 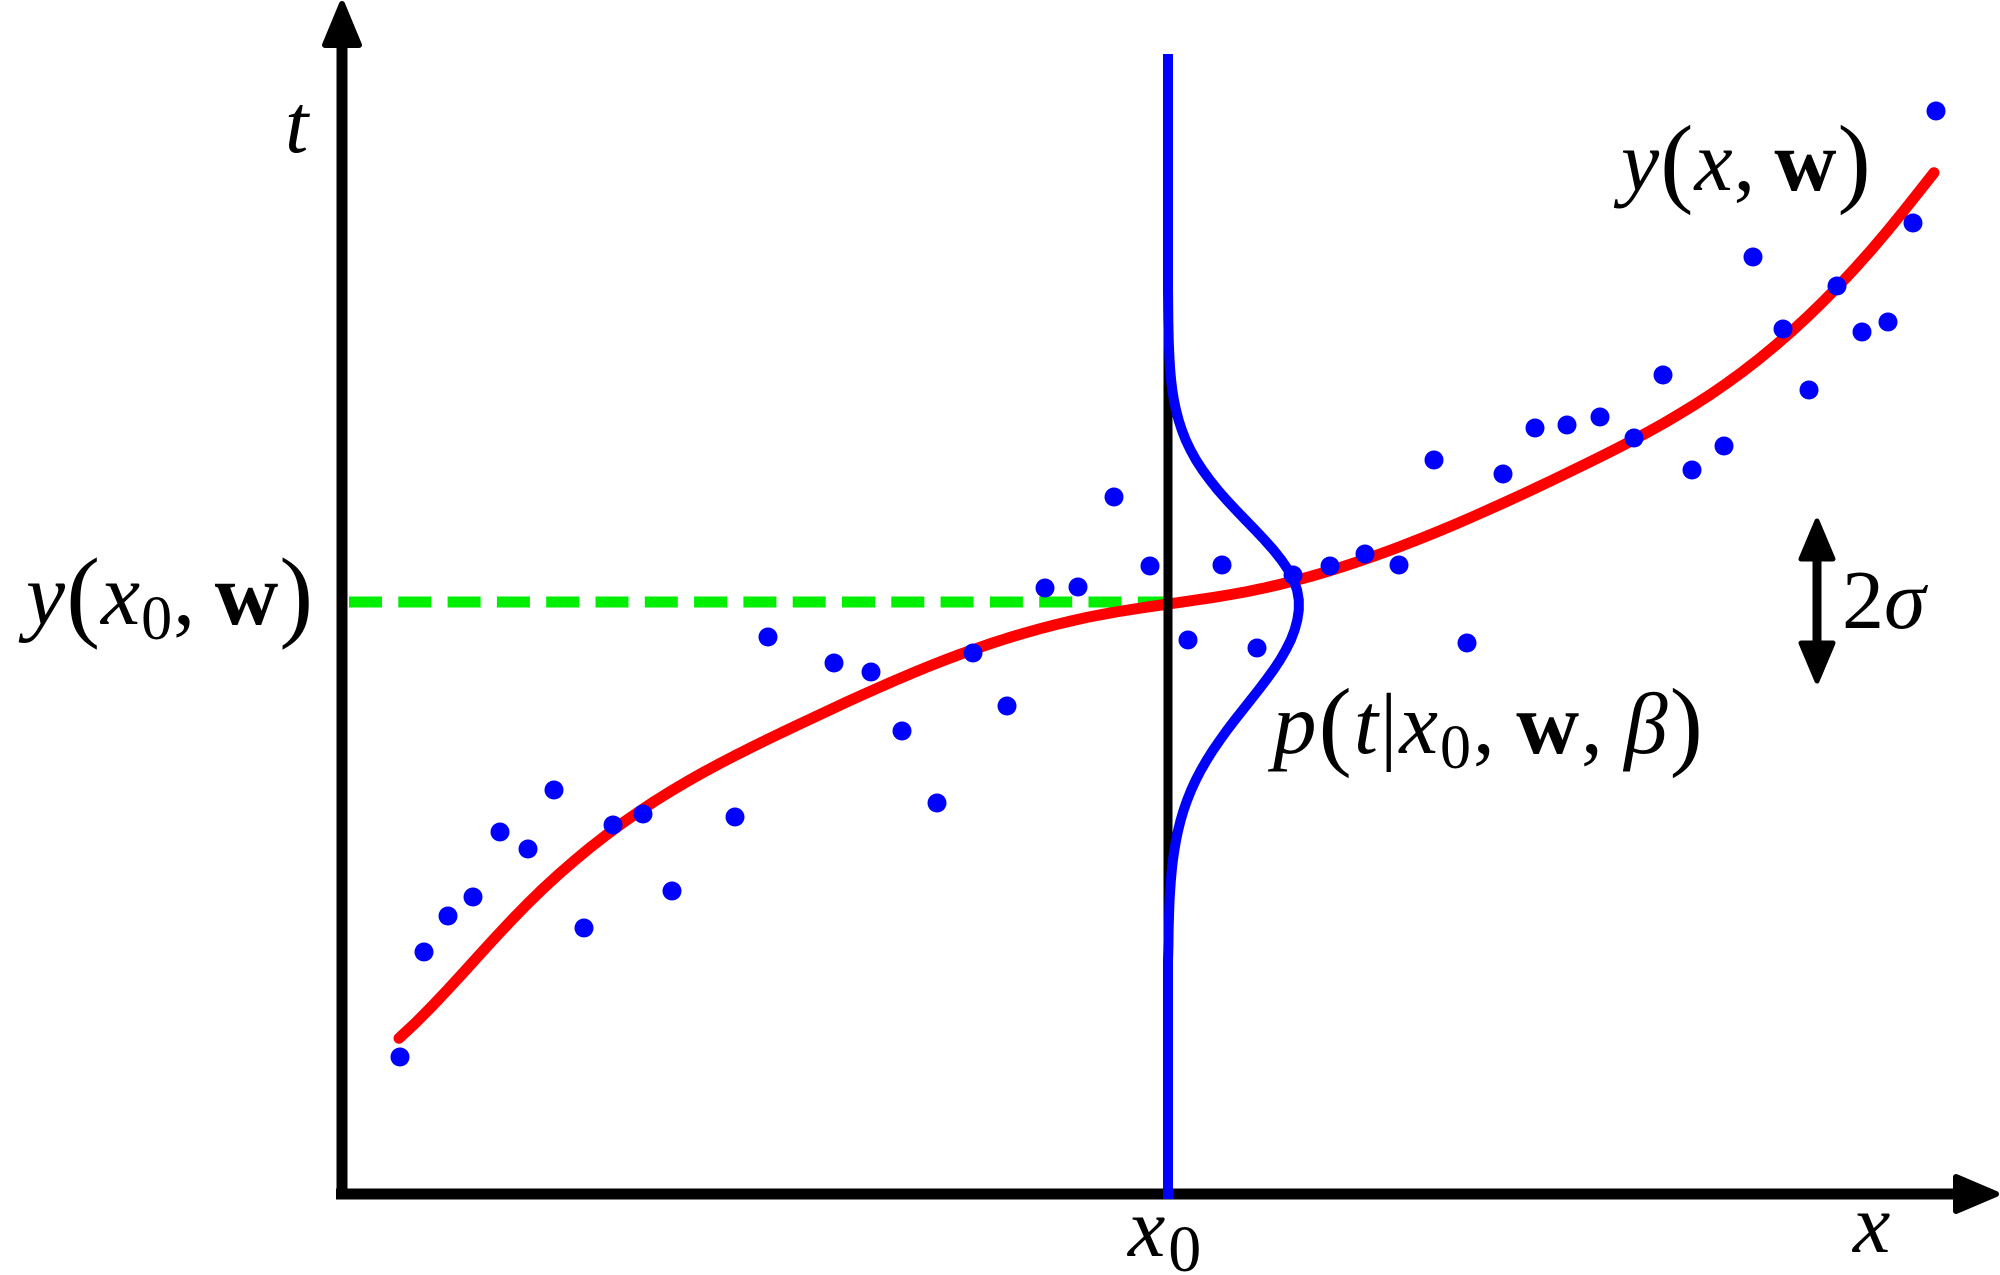 What do you see at coordinates (1885, 600) in the screenshot?
I see `svg-text: 2σ` at bounding box center [1885, 600].